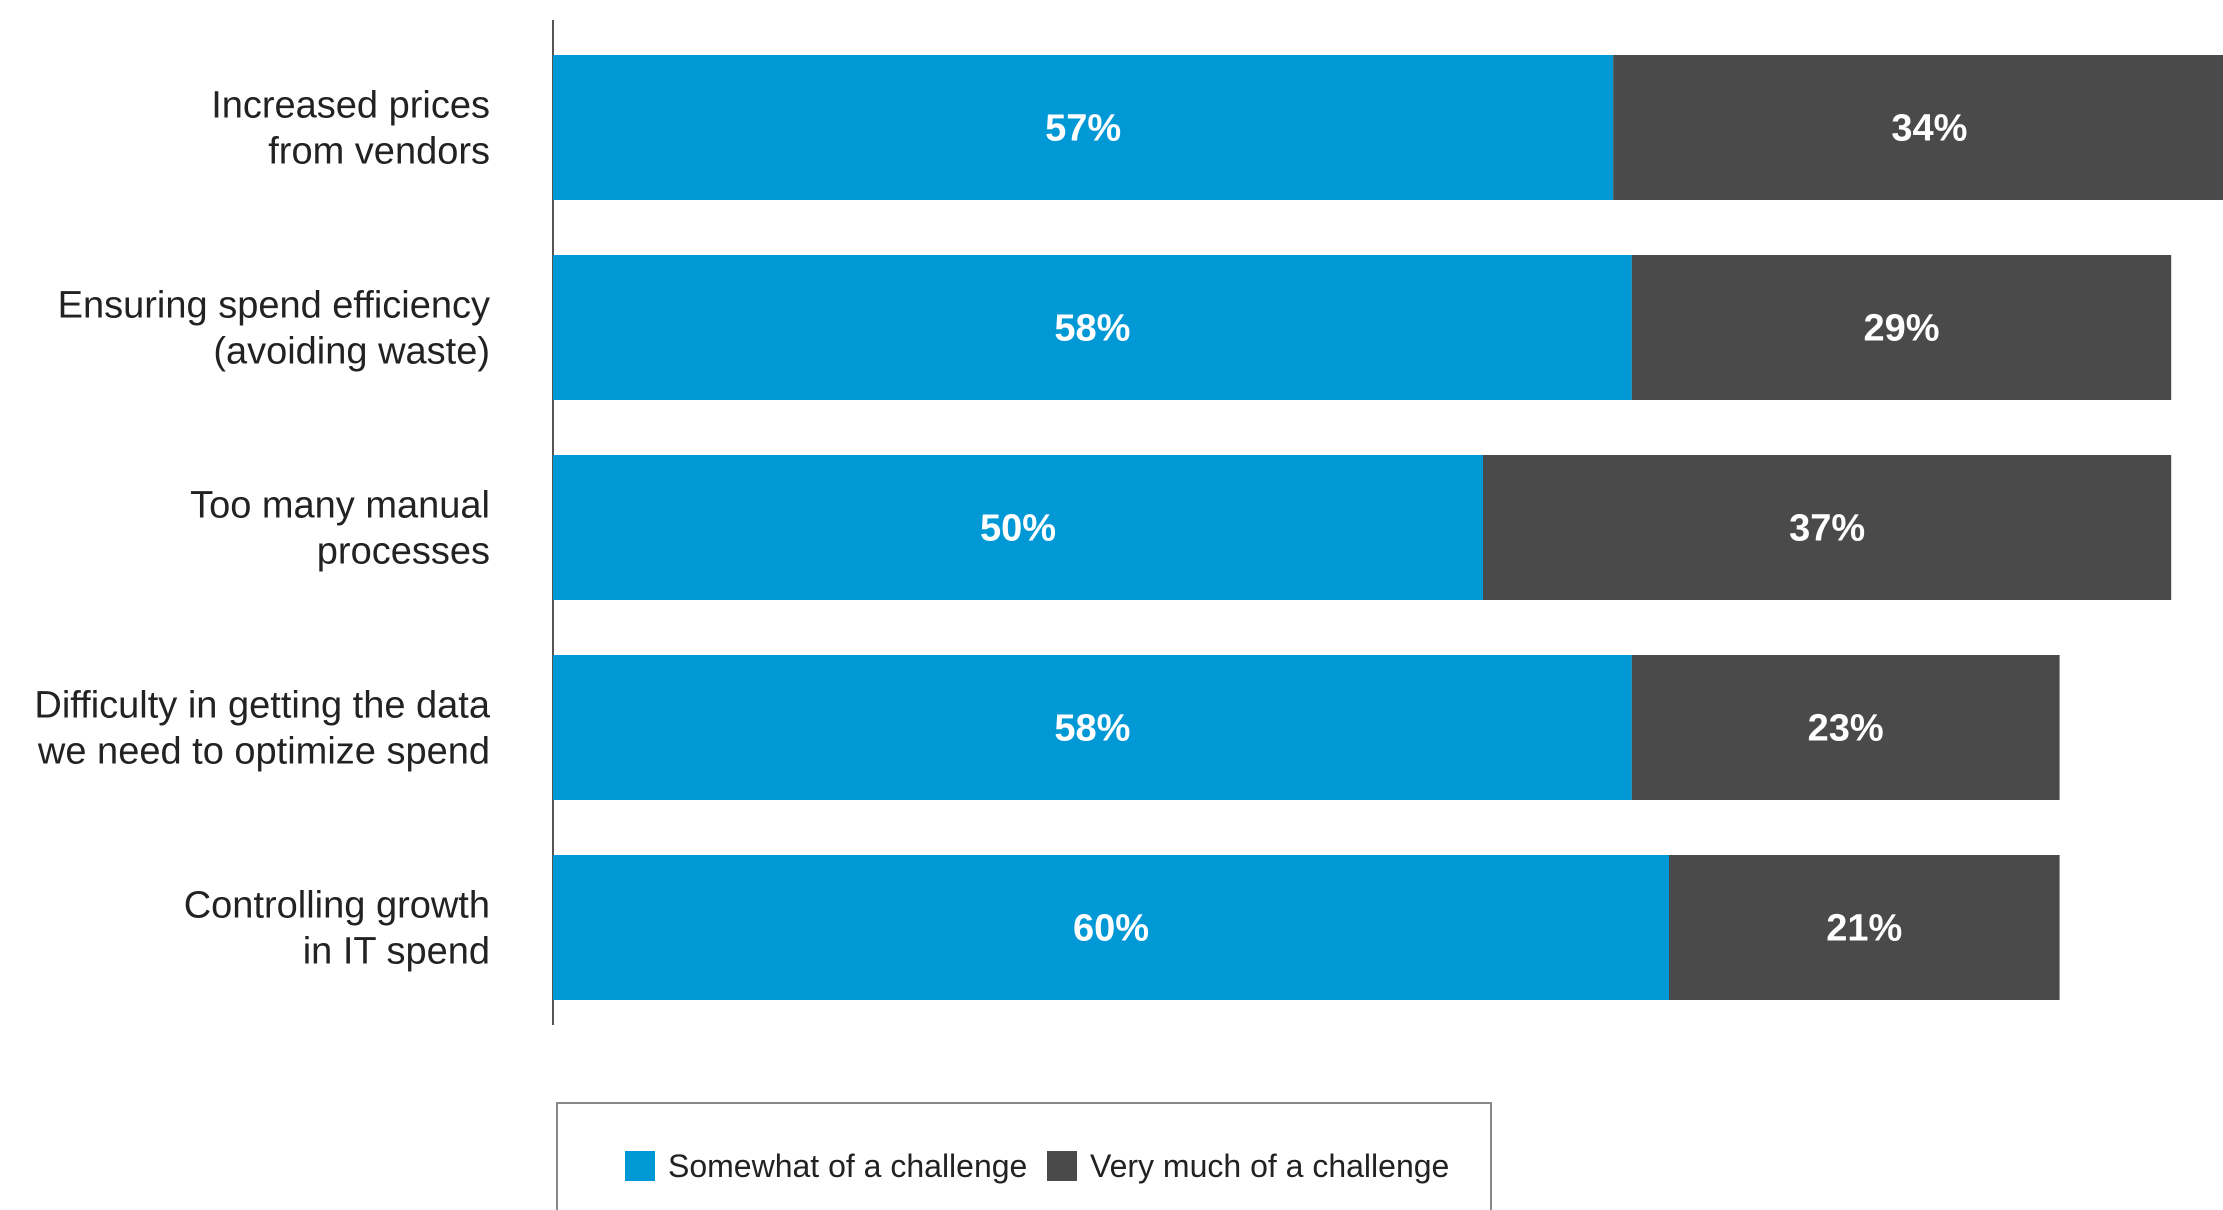 The width and height of the screenshot is (2223, 1210). Describe the element at coordinates (350, 106) in the screenshot. I see `category-label-0-line-0: Increased prices` at that location.